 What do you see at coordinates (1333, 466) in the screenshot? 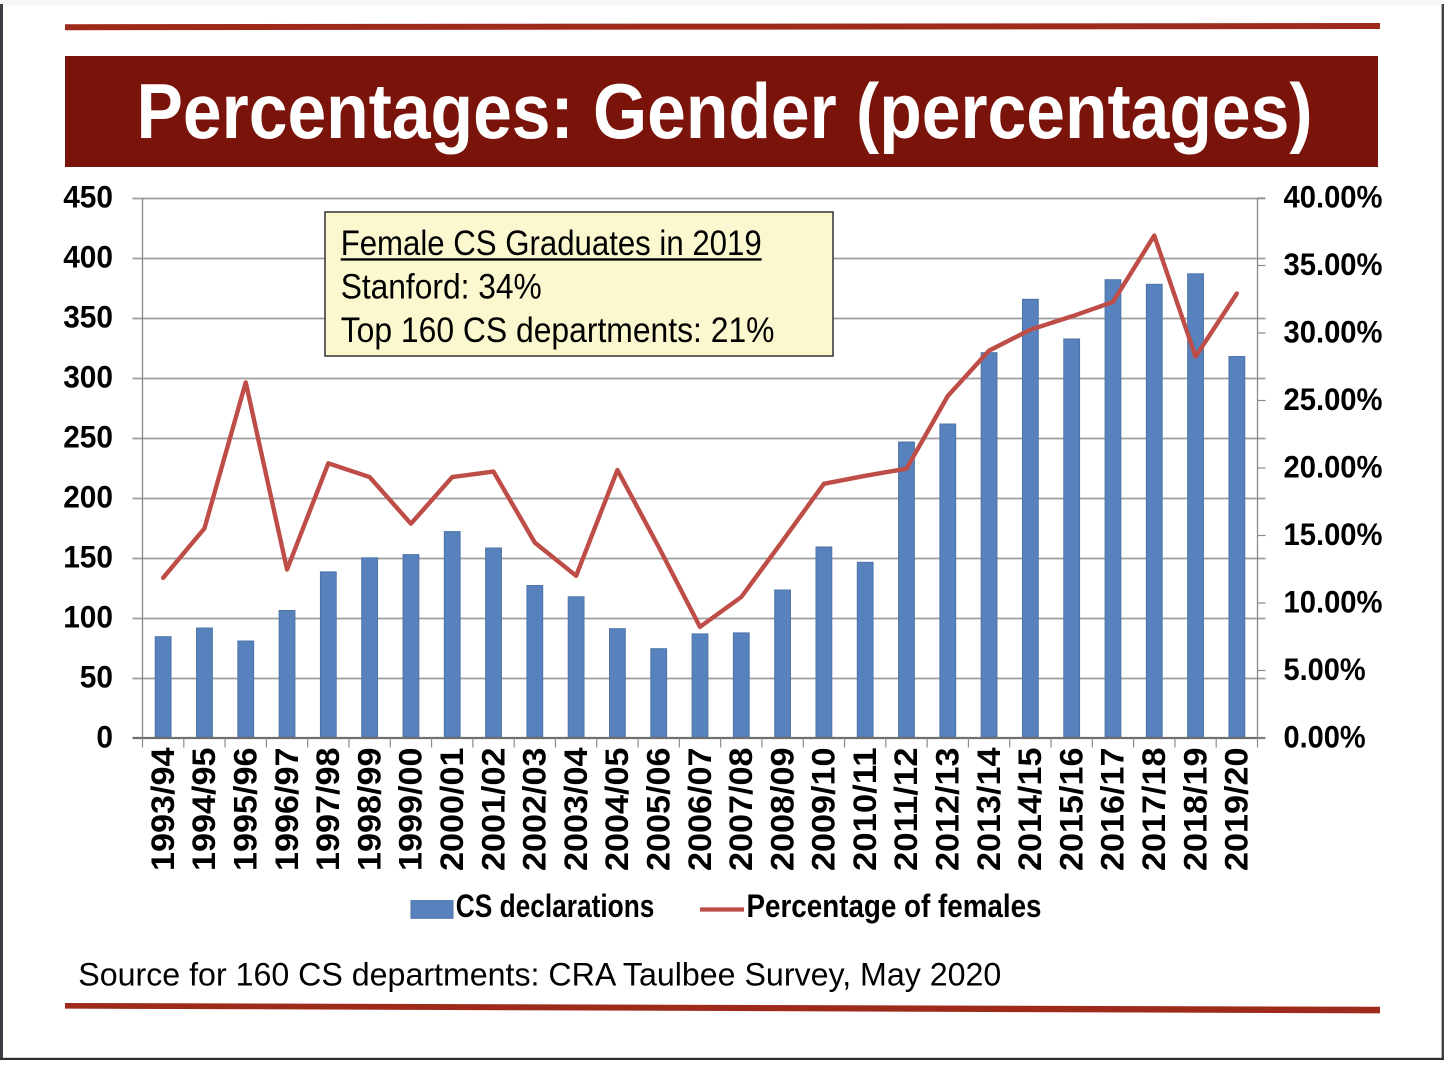
I see `svg-text: 20.00%` at bounding box center [1333, 466].